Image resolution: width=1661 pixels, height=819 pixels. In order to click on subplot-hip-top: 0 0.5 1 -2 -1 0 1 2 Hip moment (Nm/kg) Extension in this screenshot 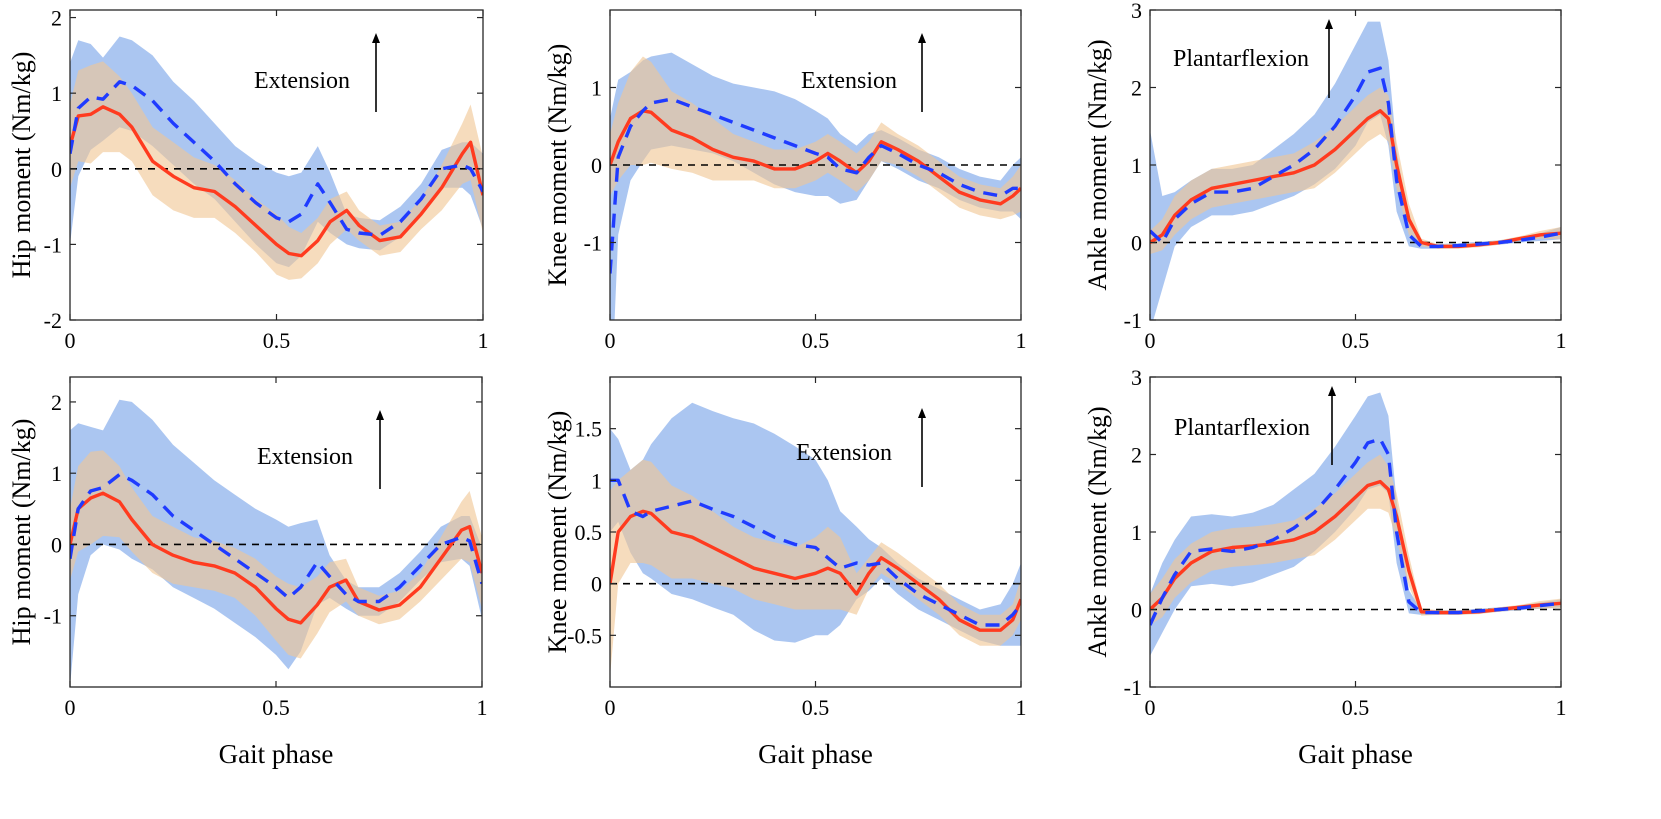, I will do `click(248, 179)`.